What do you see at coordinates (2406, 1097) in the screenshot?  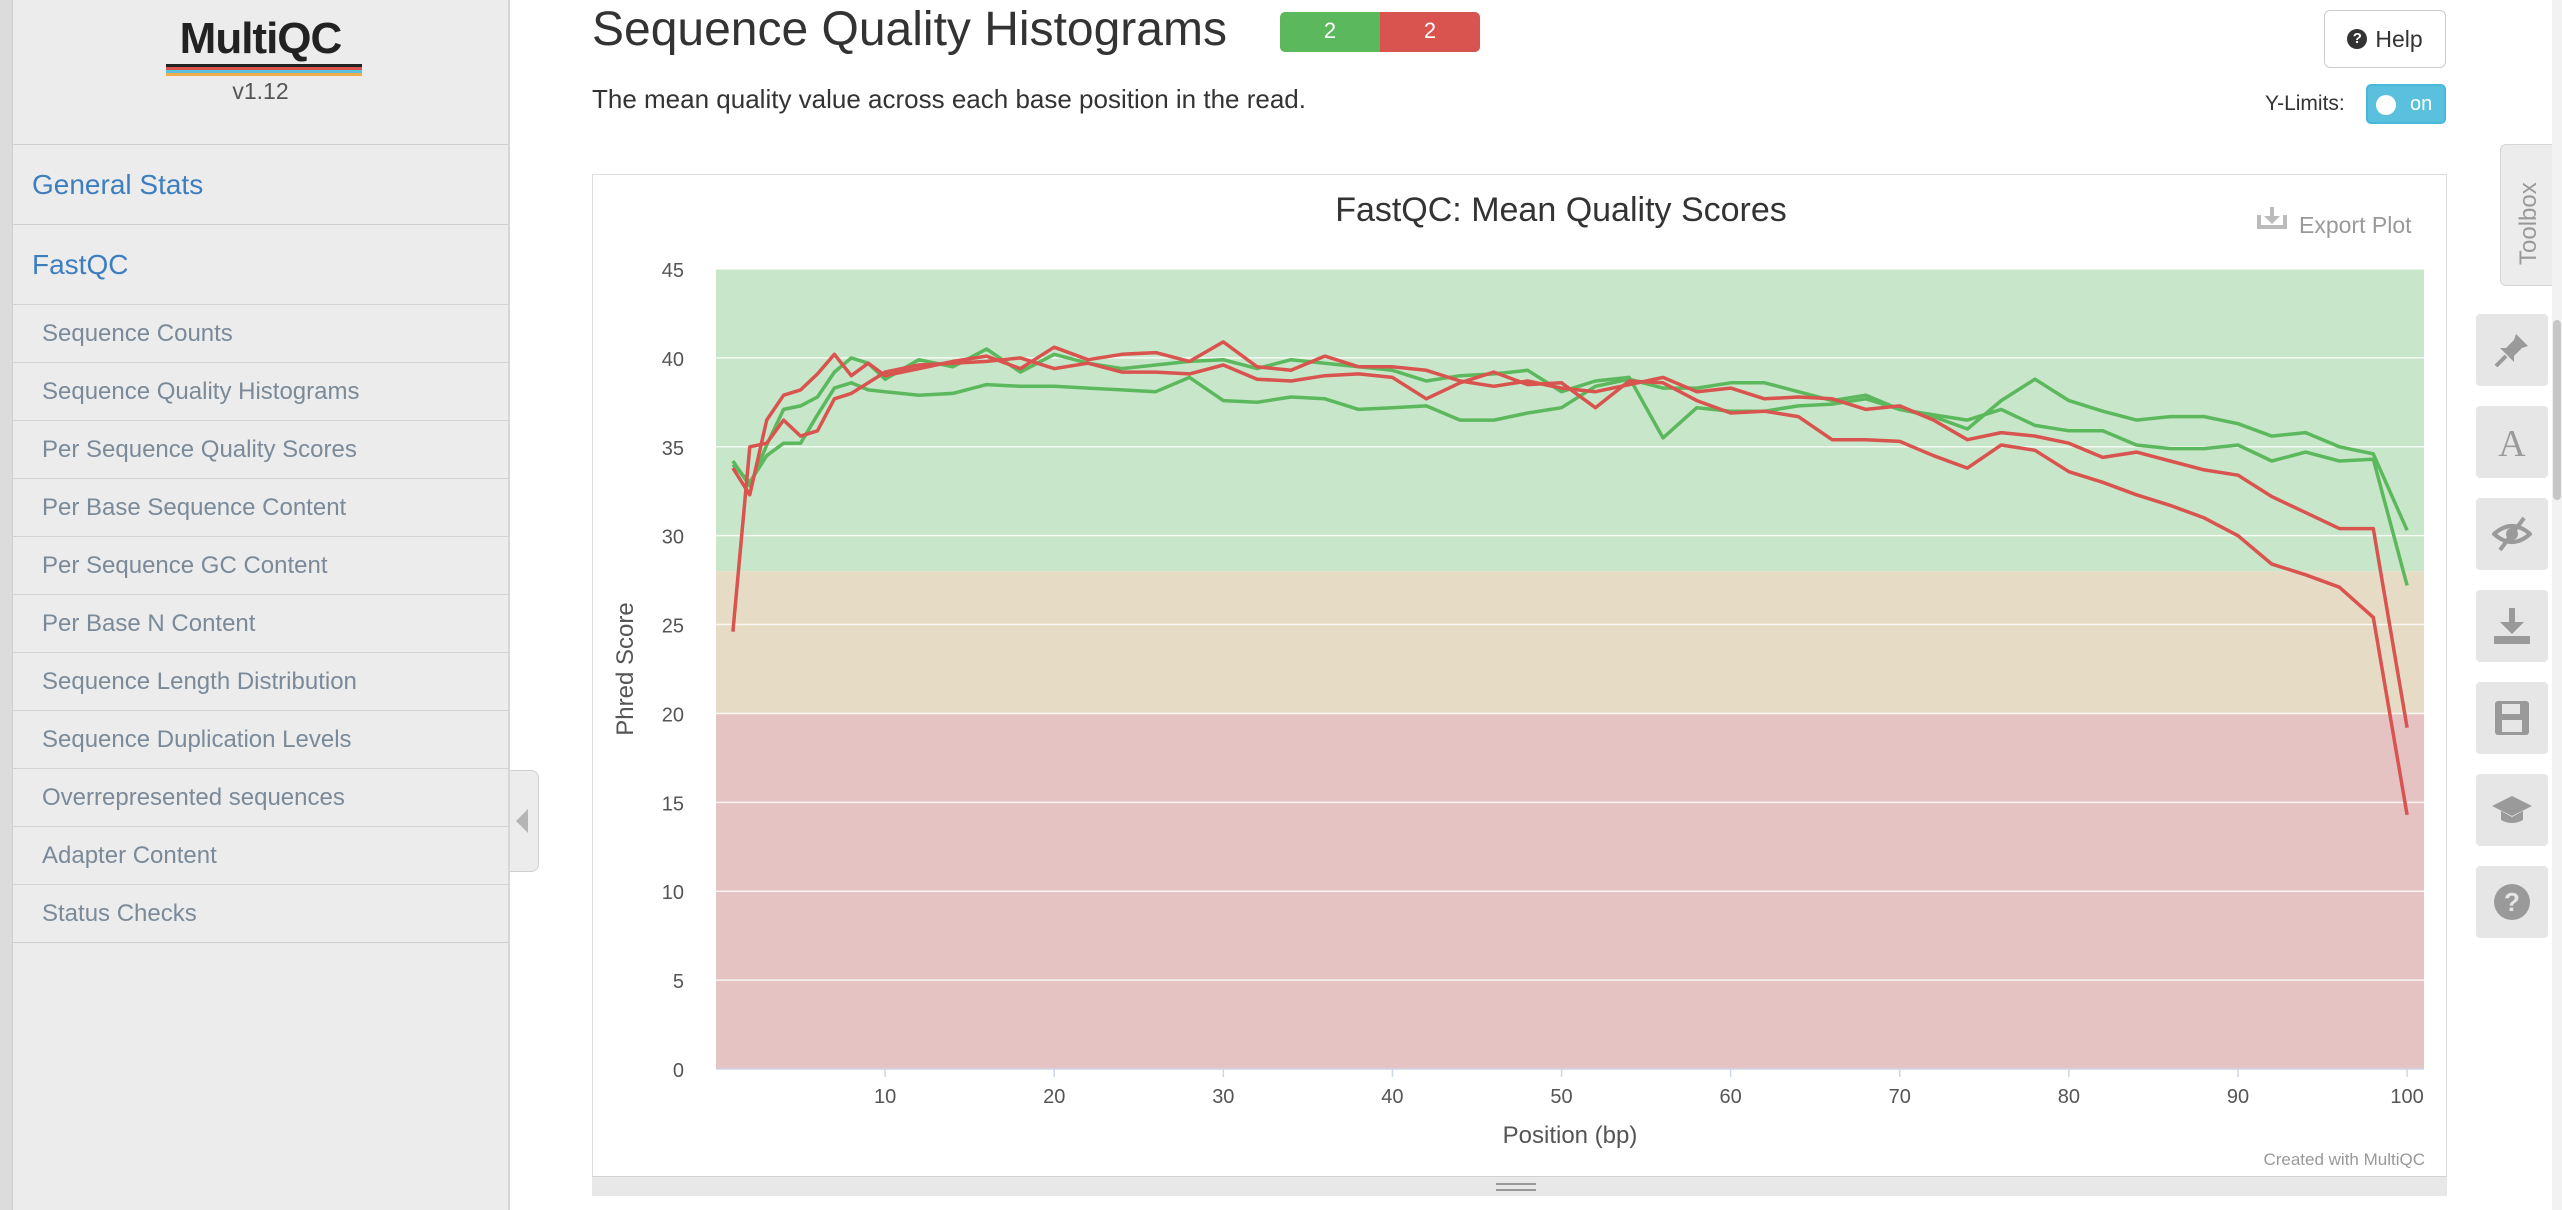 I see `x-tick-label-100: 100` at bounding box center [2406, 1097].